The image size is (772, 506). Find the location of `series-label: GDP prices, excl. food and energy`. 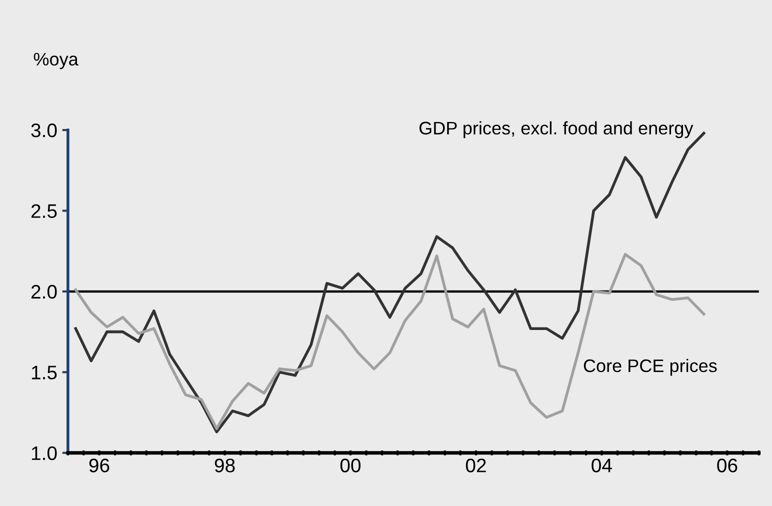

series-label: GDP prices, excl. food and energy is located at coordinates (556, 129).